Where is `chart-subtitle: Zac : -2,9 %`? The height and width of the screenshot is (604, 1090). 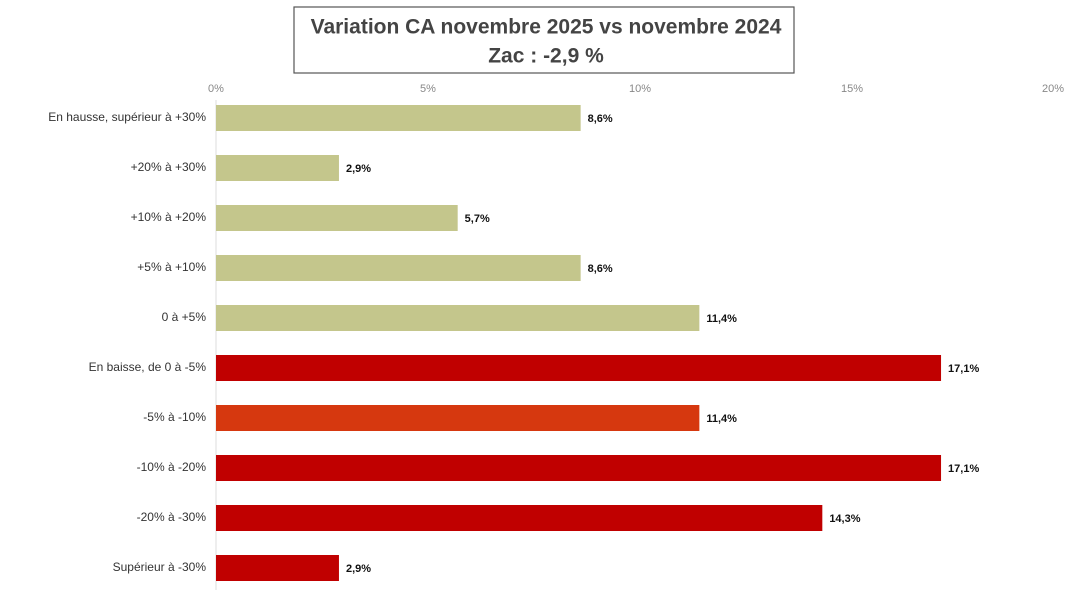
chart-subtitle: Zac : -2,9 % is located at coordinates (546, 56).